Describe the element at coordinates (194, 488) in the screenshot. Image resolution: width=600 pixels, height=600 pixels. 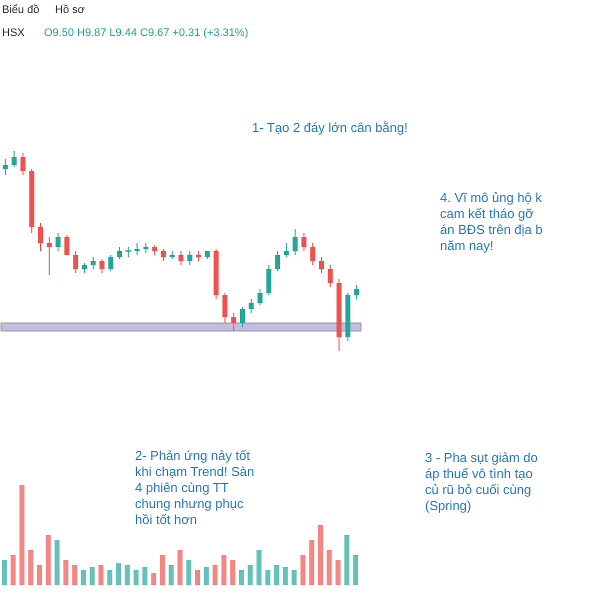
I see `annotation: 2- Phản ứng nảy tốt khi chạm Trend! Sàn 4 phiên cùng TT chung nhưng phục hồi tốt hơn` at that location.